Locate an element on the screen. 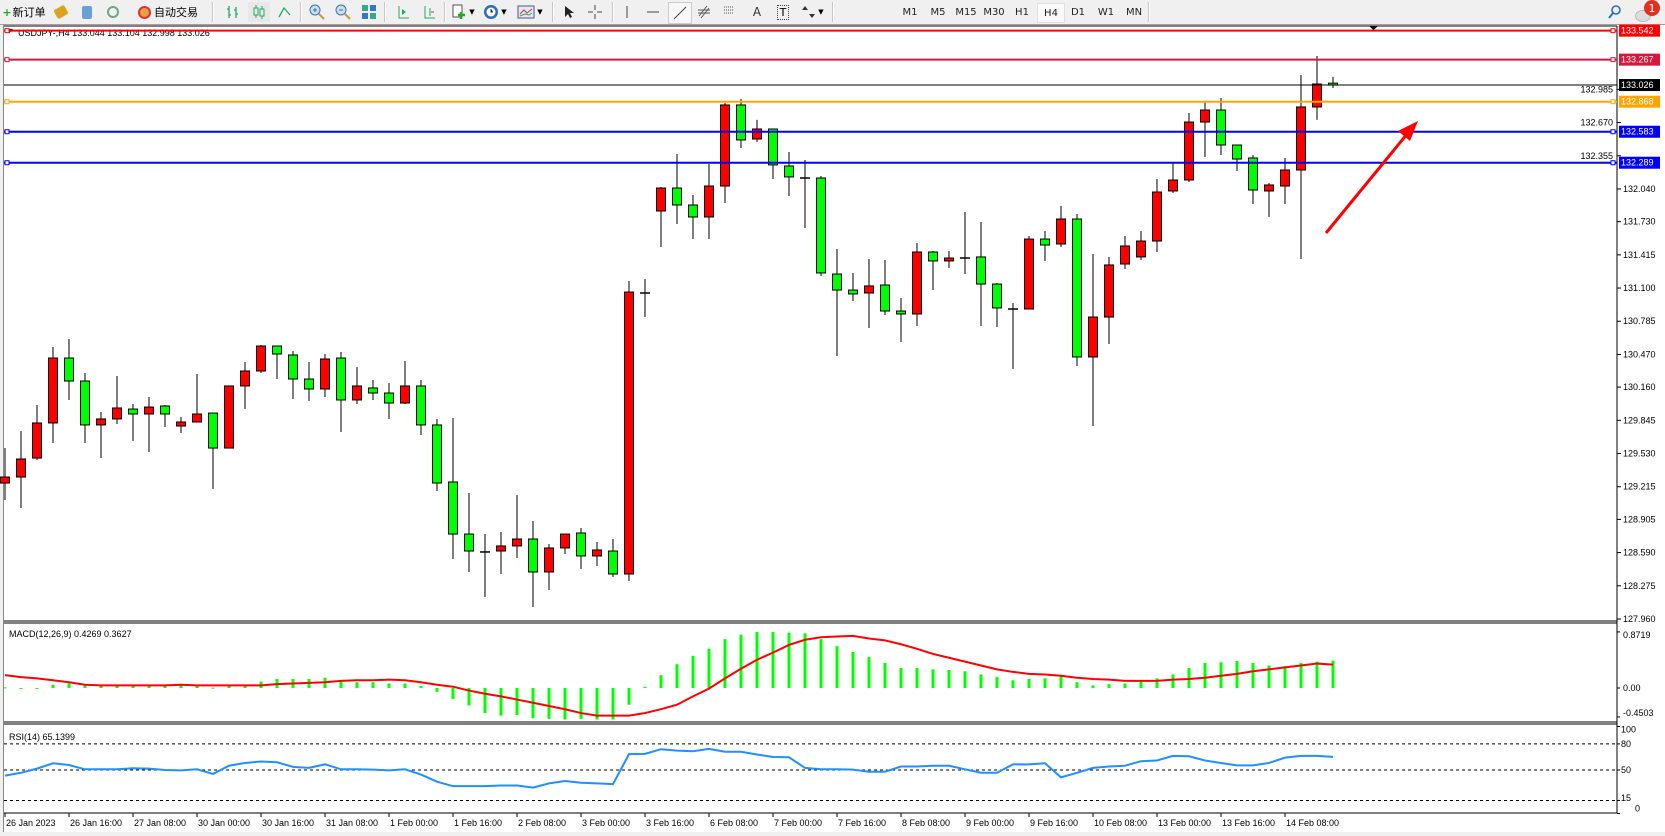 The width and height of the screenshot is (1665, 836). search-icon is located at coordinates (1615, 12).